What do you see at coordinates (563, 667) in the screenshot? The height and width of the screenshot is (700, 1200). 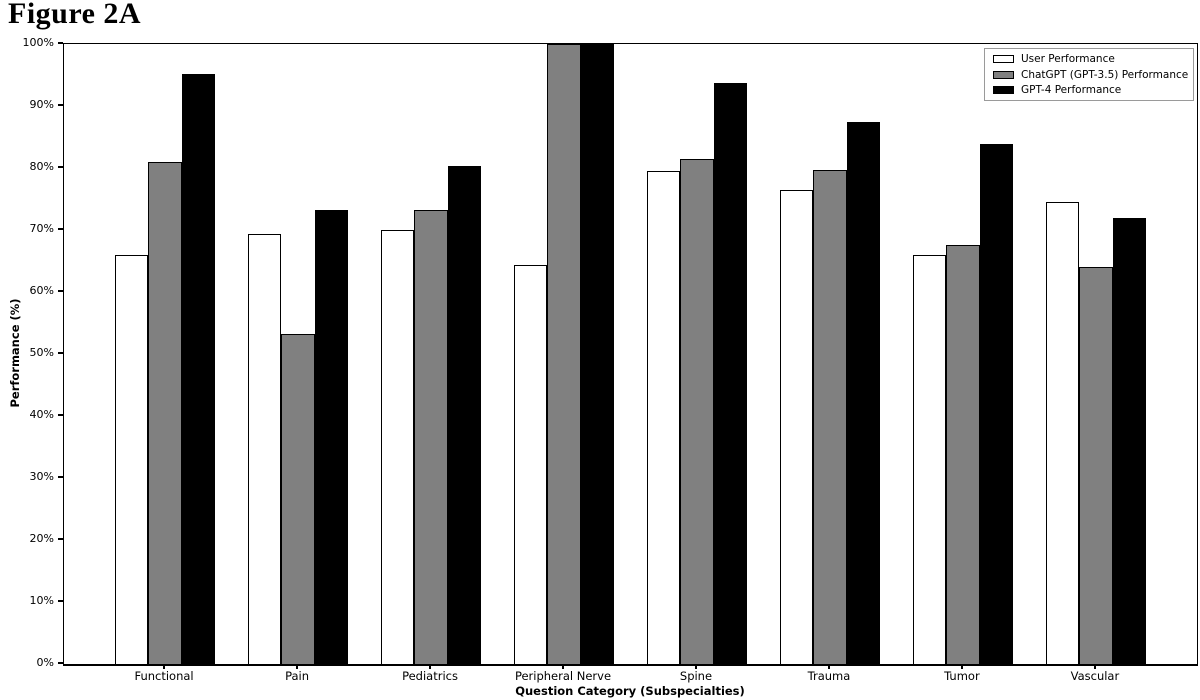 I see `x-tick-mark-peripheral-nerve` at bounding box center [563, 667].